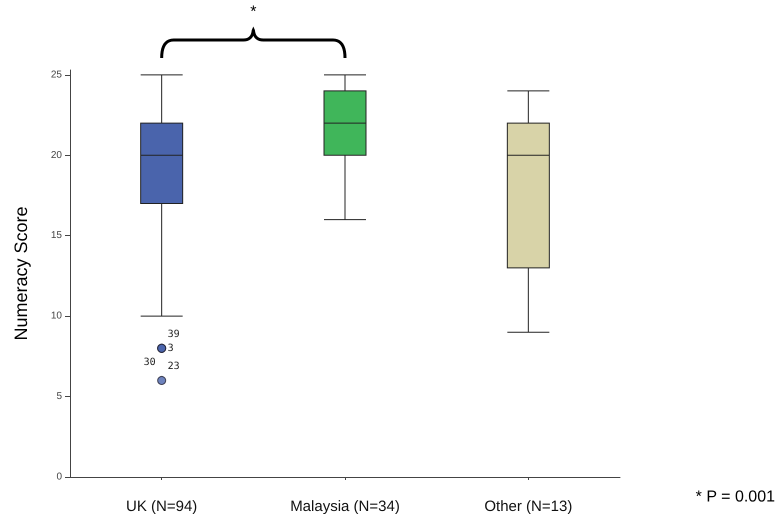 The image size is (778, 514). What do you see at coordinates (736, 497) in the screenshot?
I see `text: * P = 0.001` at bounding box center [736, 497].